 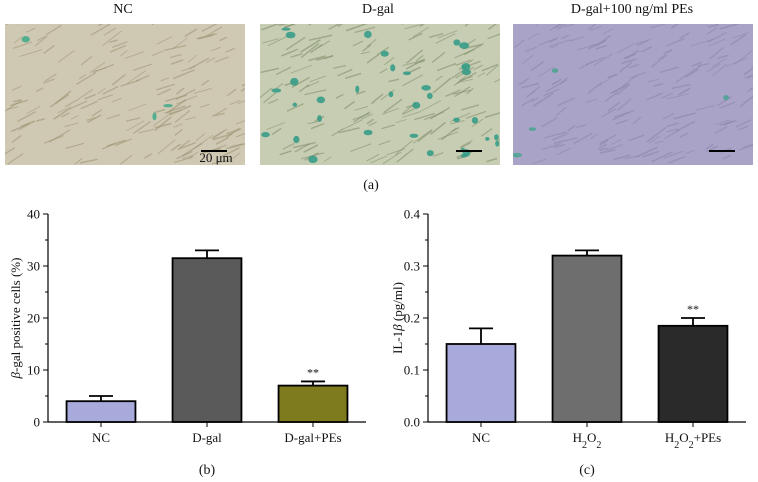 I want to click on micrograph-dgal-pes, so click(x=633, y=94).